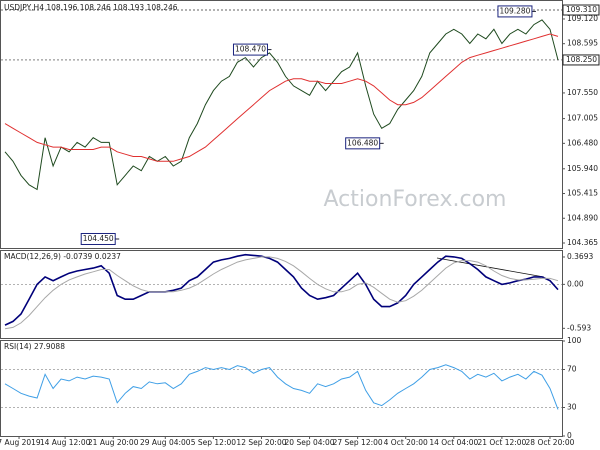  What do you see at coordinates (582, 118) in the screenshot?
I see `y-tick-label: 107.005` at bounding box center [582, 118].